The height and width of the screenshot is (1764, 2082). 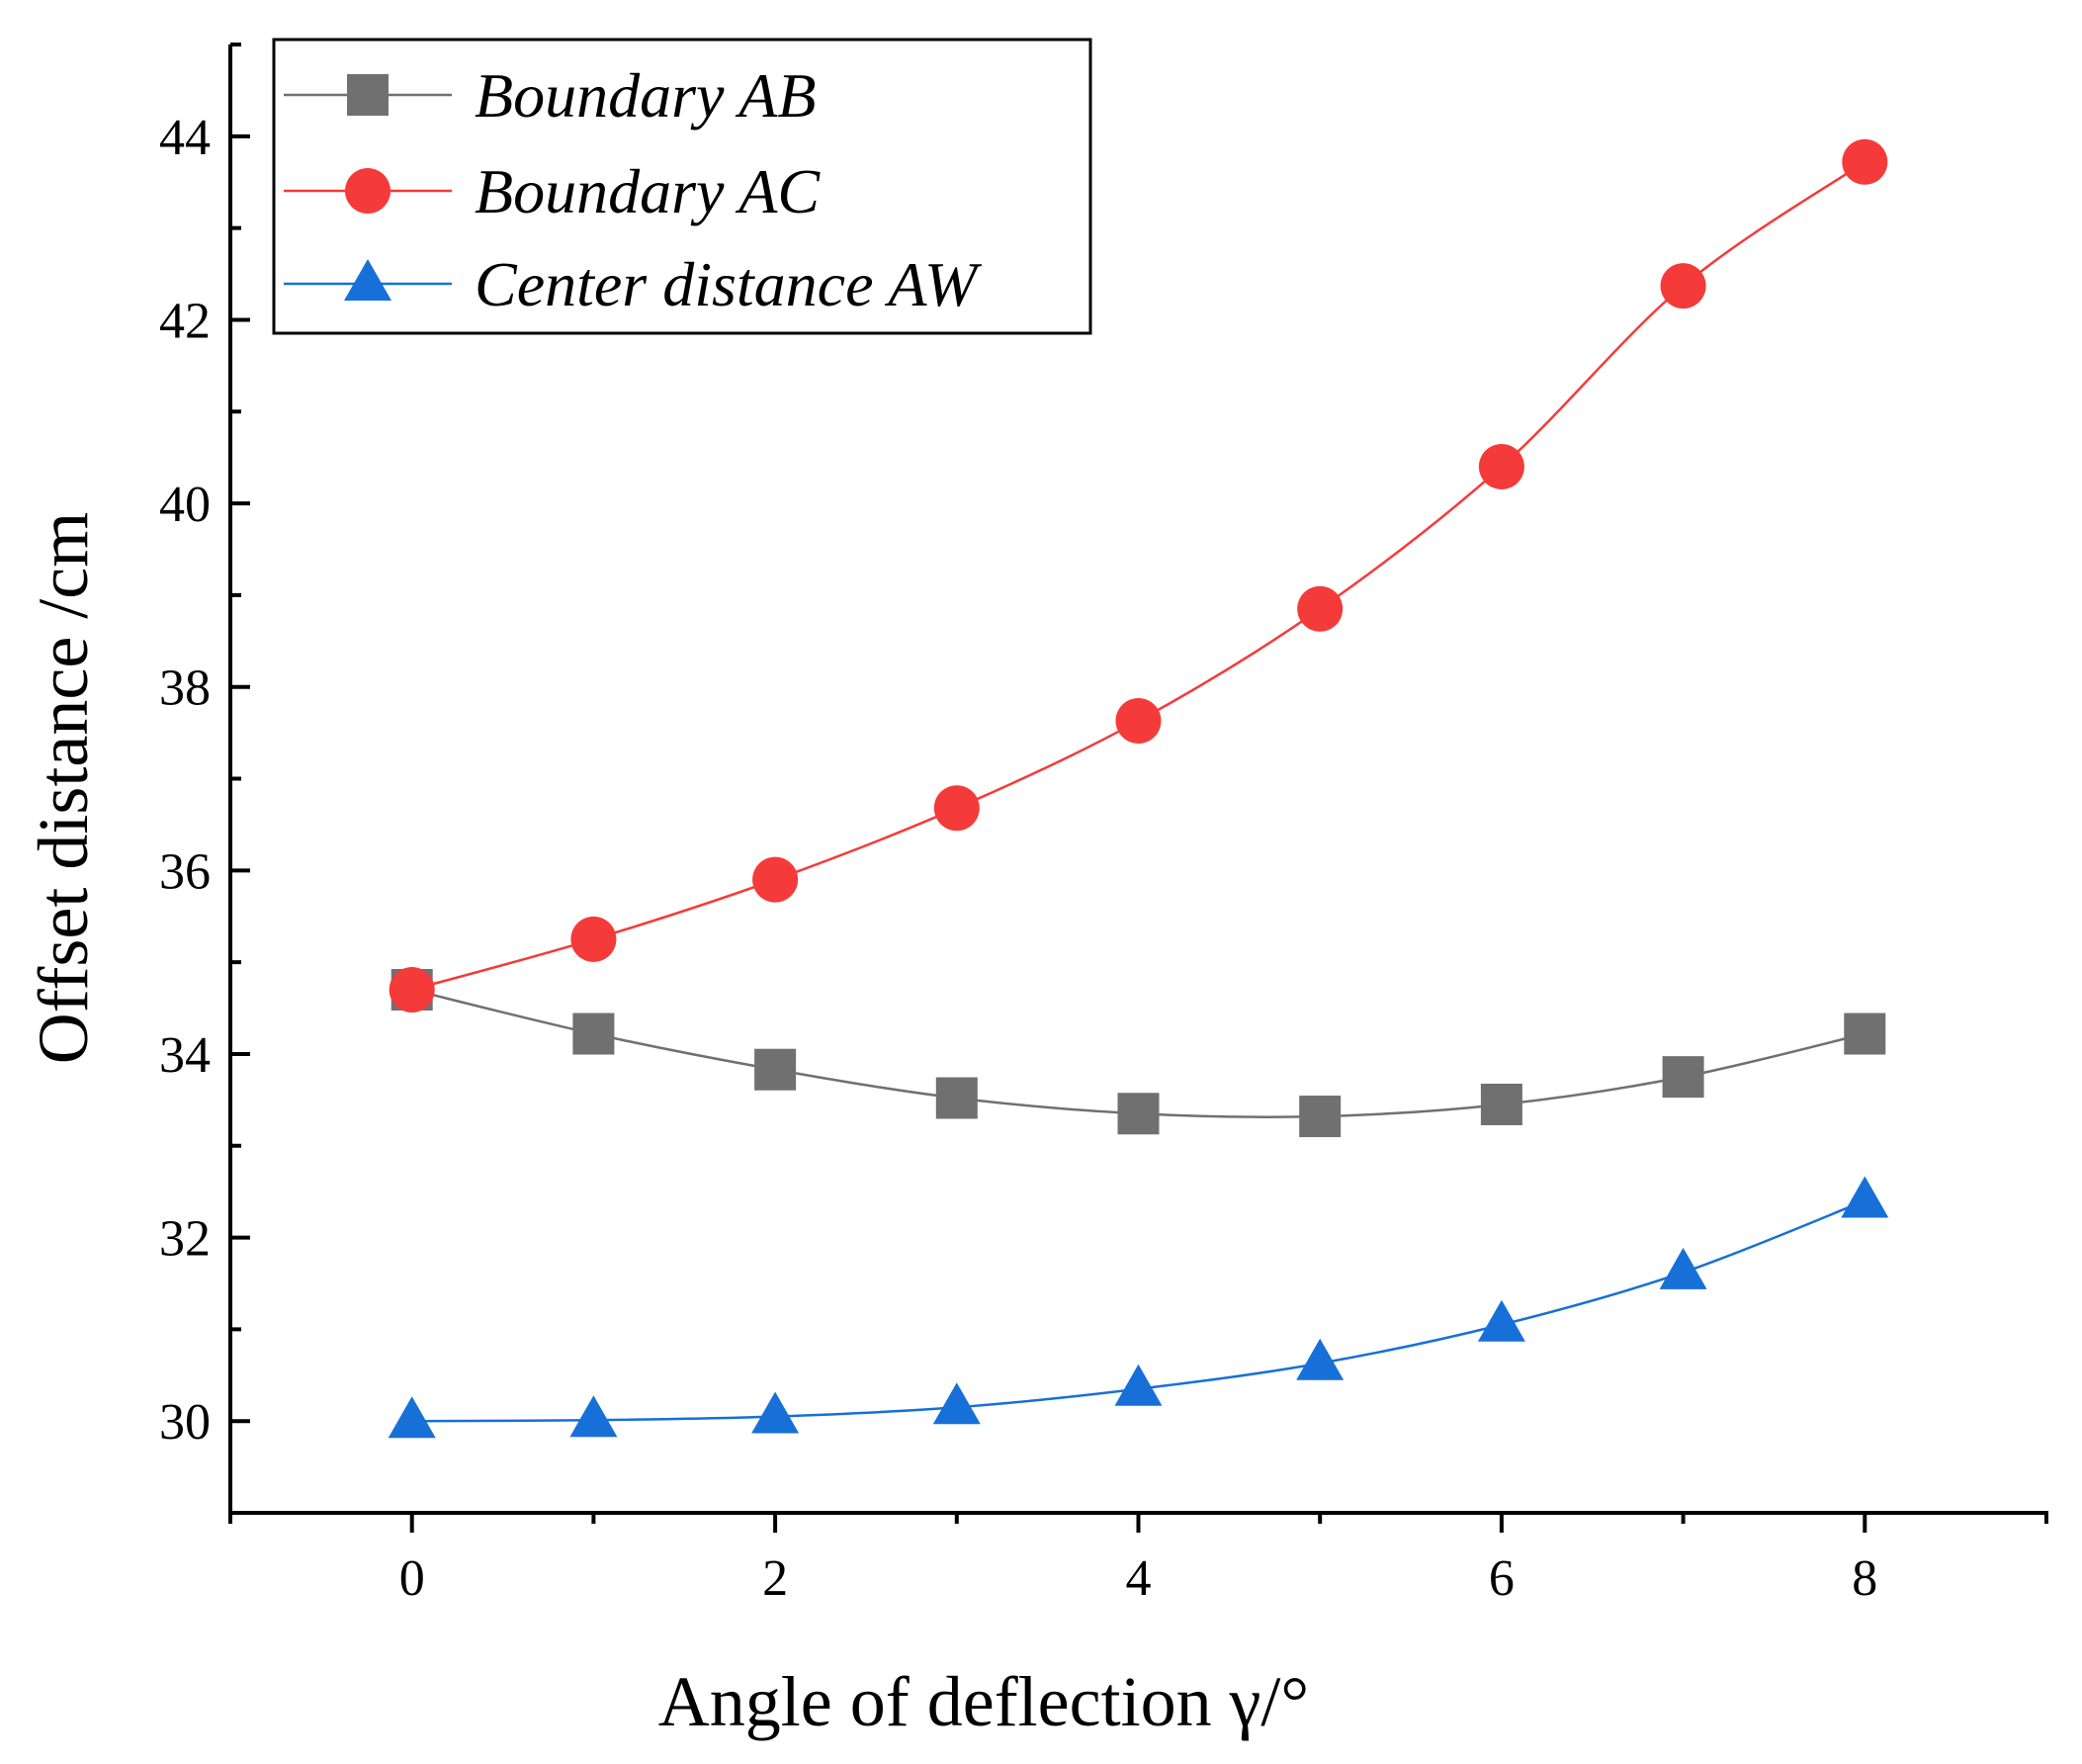 I want to click on legend-label-0: Boundary AB, so click(x=645, y=95).